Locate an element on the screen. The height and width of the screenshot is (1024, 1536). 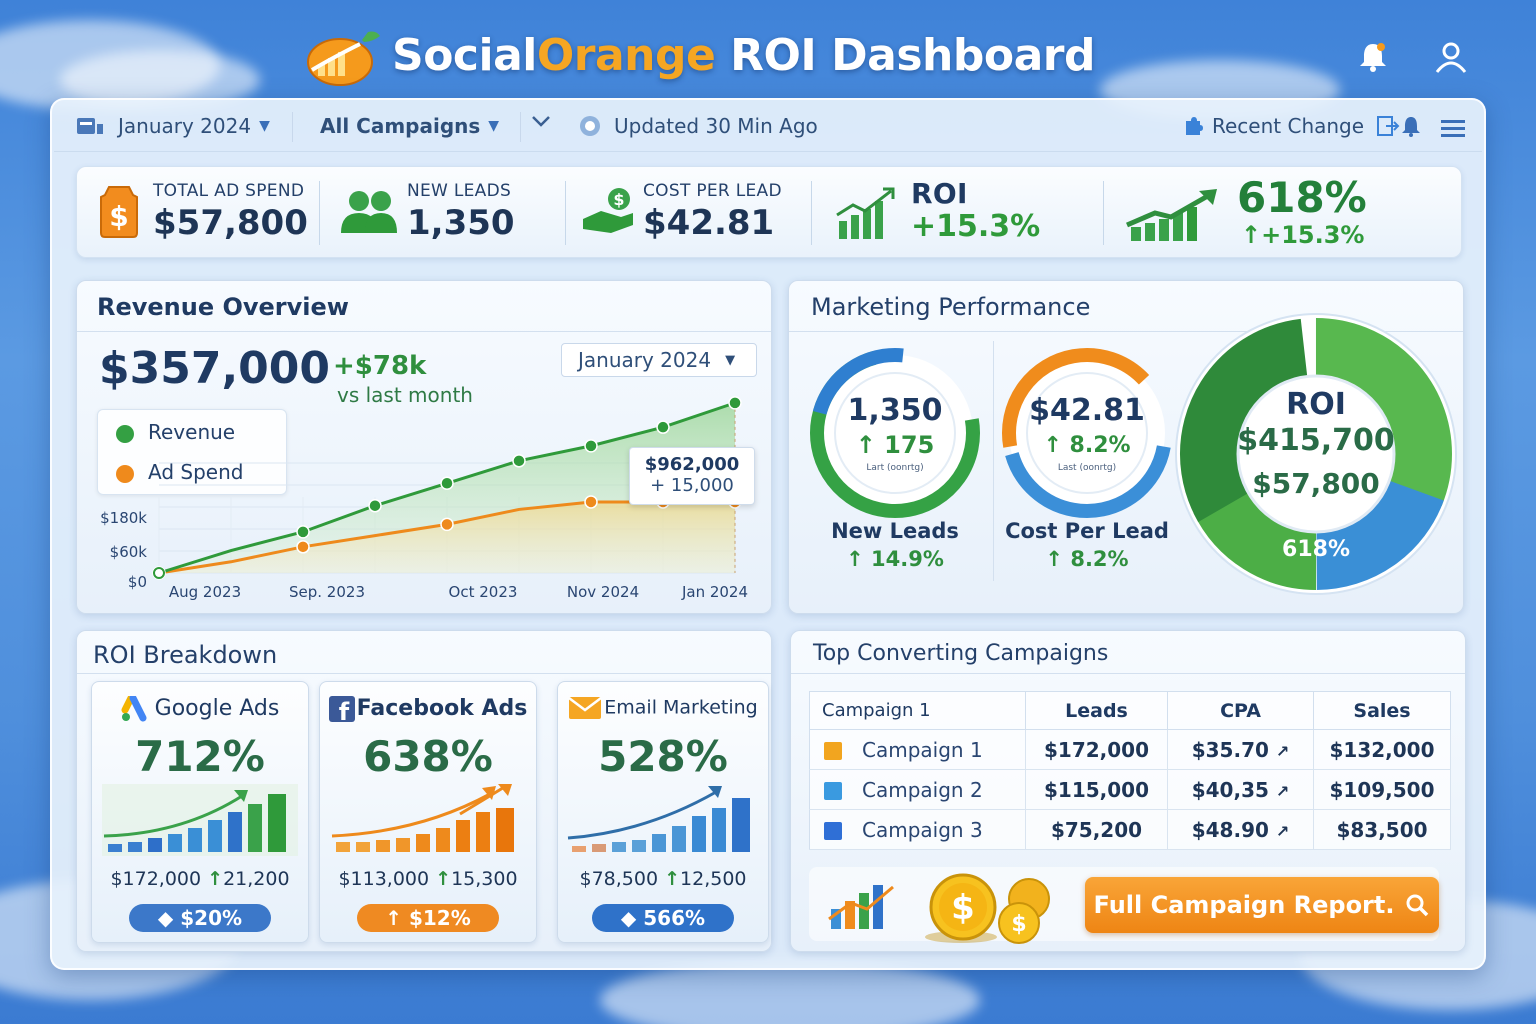
kpi-roi: ROI +15.3% is located at coordinates (943, 213).